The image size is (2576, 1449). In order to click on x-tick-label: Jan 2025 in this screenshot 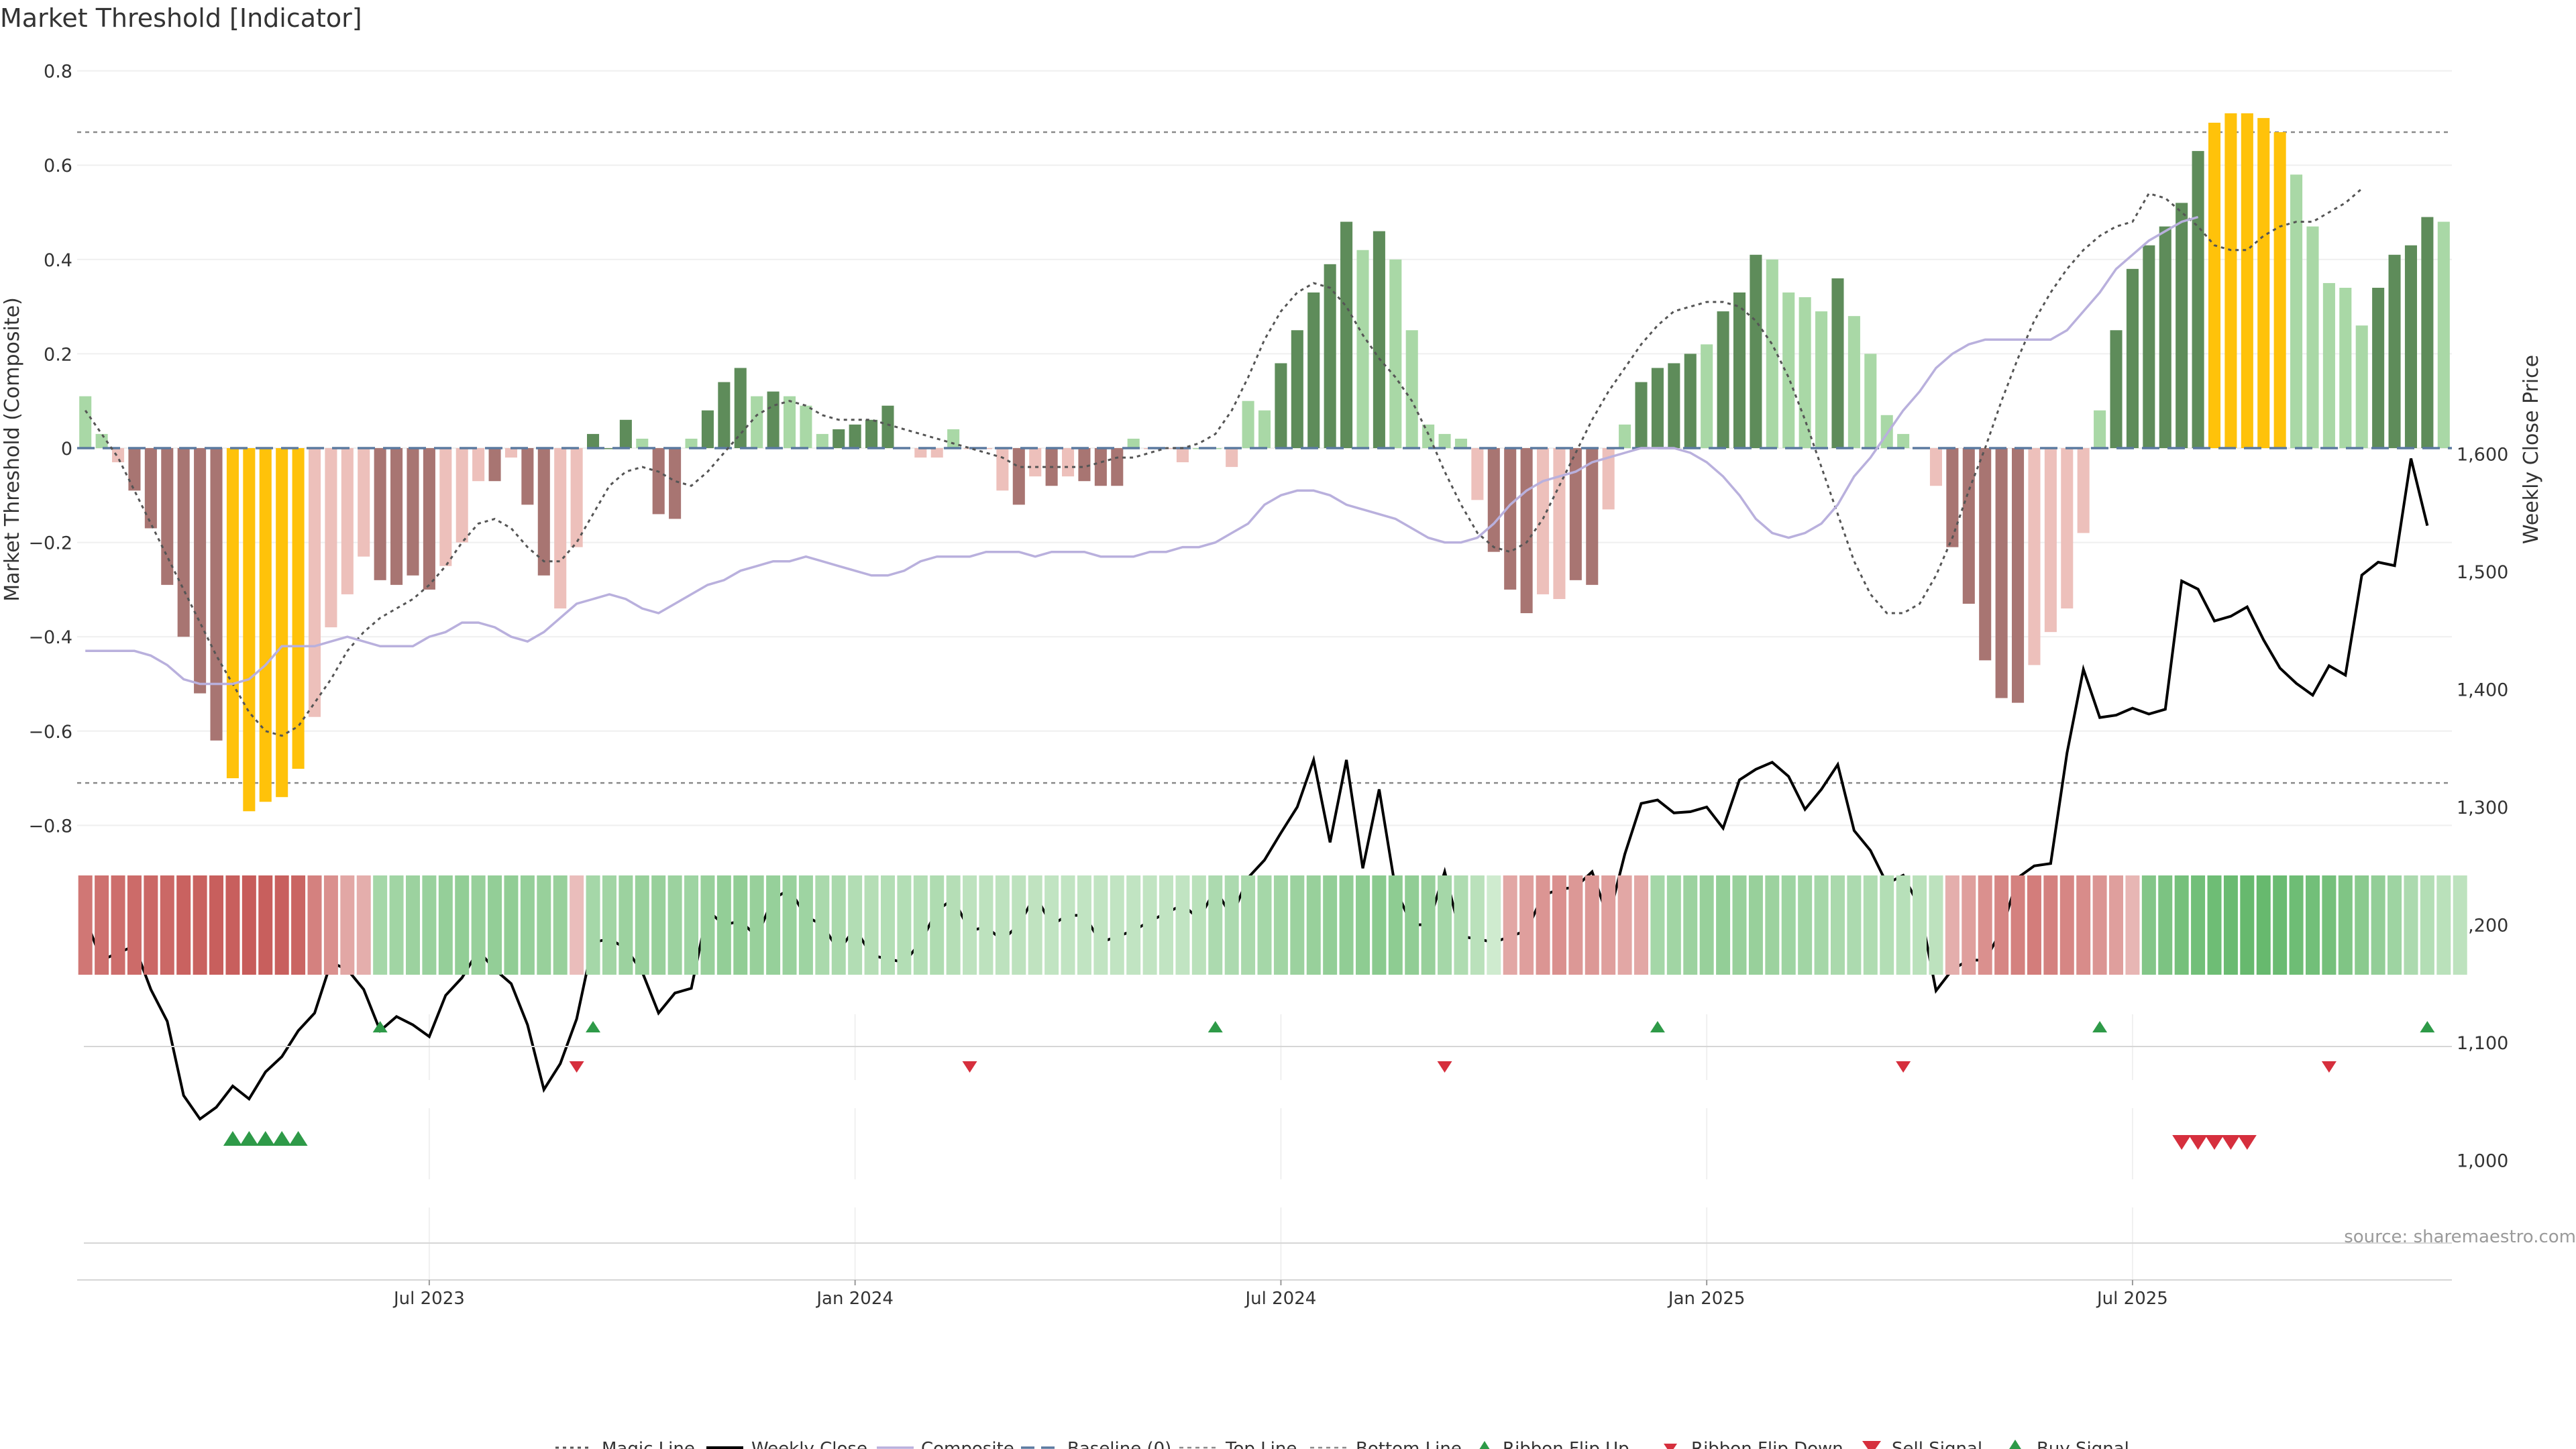, I will do `click(1706, 1299)`.